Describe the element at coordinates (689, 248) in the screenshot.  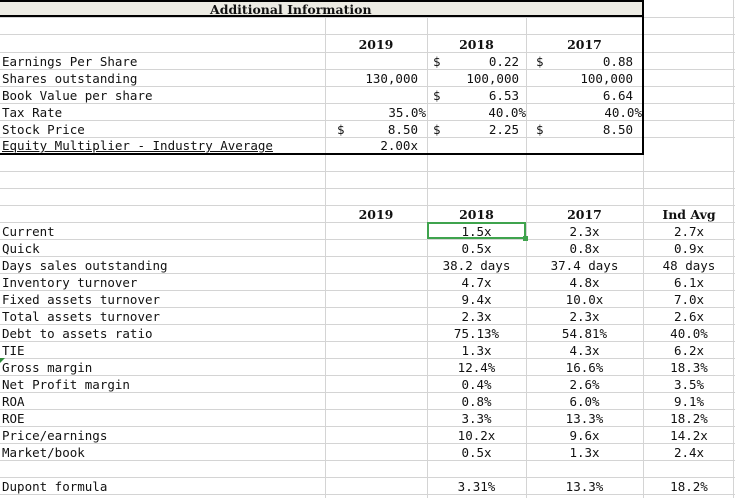
I see `cell-value: 0.9x` at that location.